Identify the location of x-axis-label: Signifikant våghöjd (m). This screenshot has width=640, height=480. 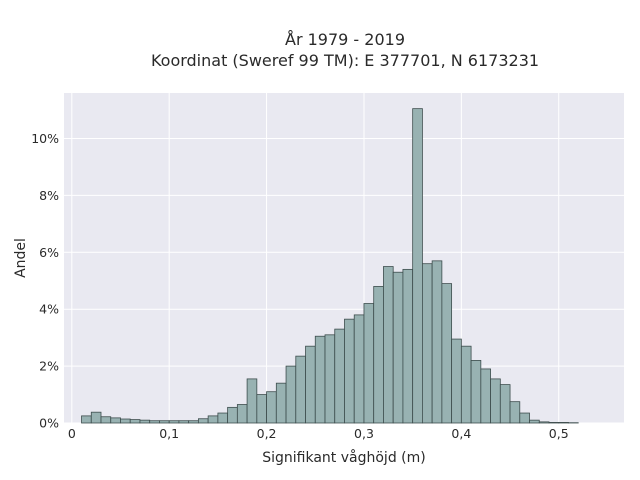
(343, 457).